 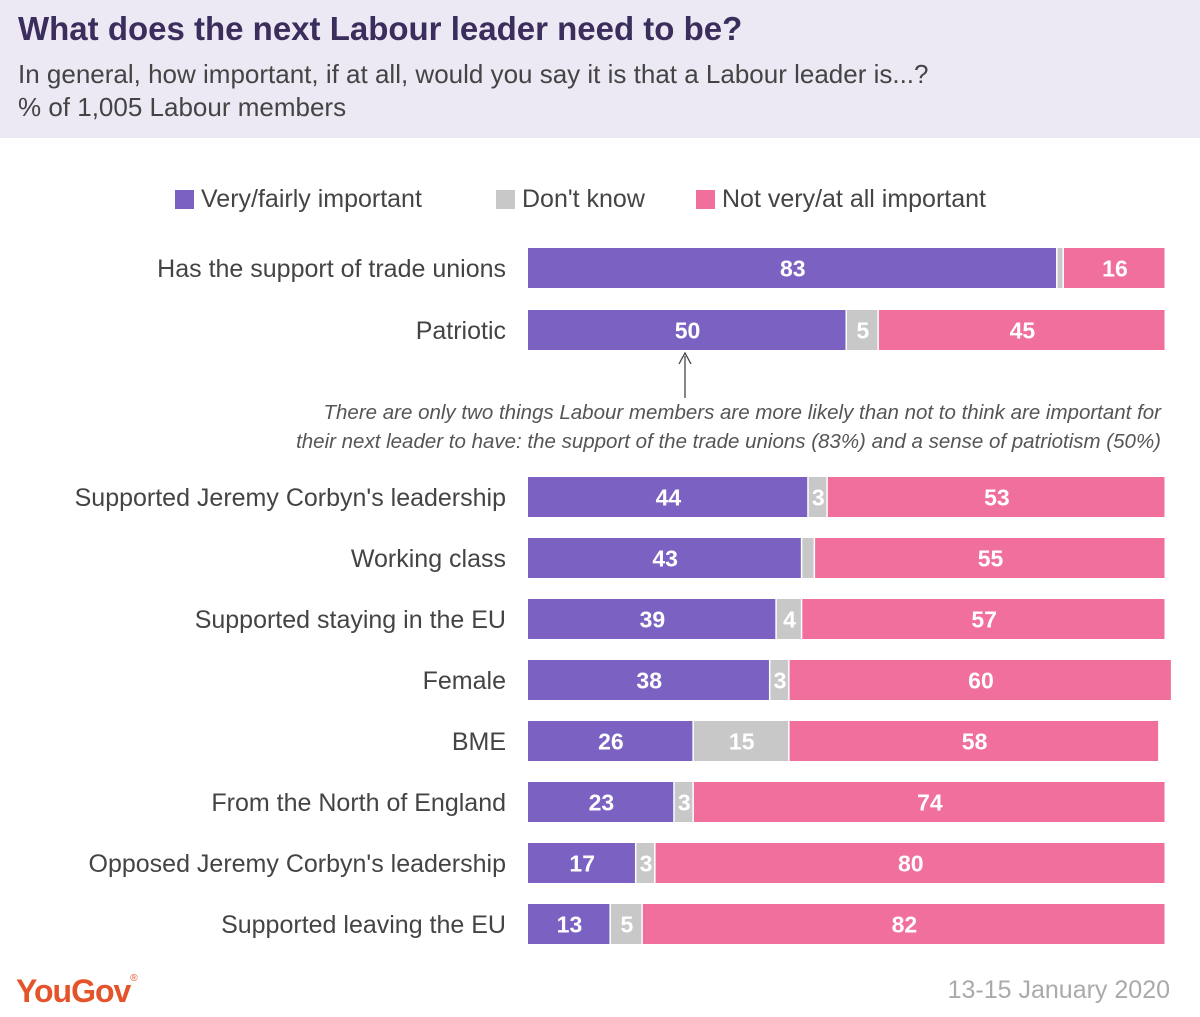 I want to click on category-label: Patriotic, so click(x=461, y=331).